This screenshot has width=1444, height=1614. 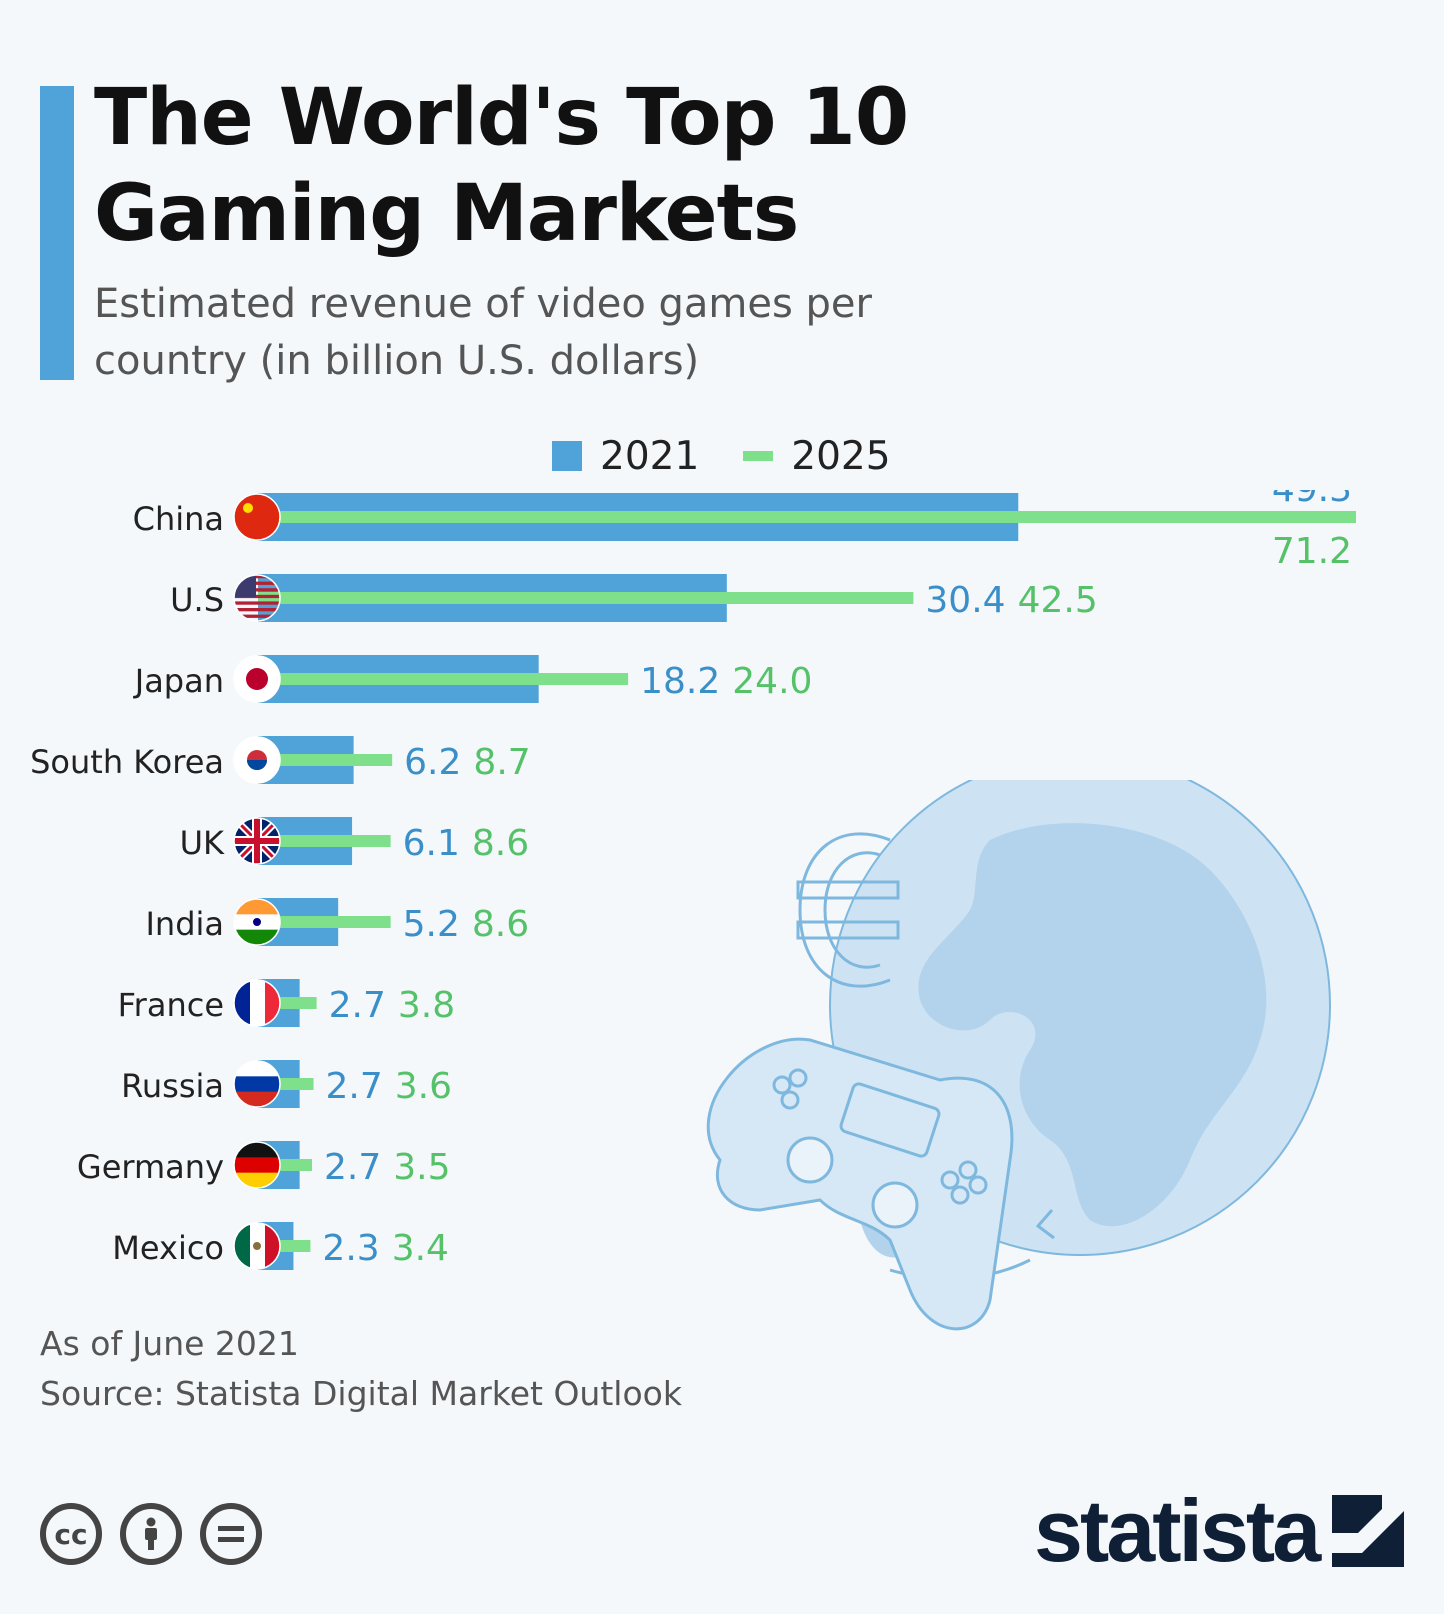 What do you see at coordinates (650, 456) in the screenshot?
I see `legend-label-2021: 2021` at bounding box center [650, 456].